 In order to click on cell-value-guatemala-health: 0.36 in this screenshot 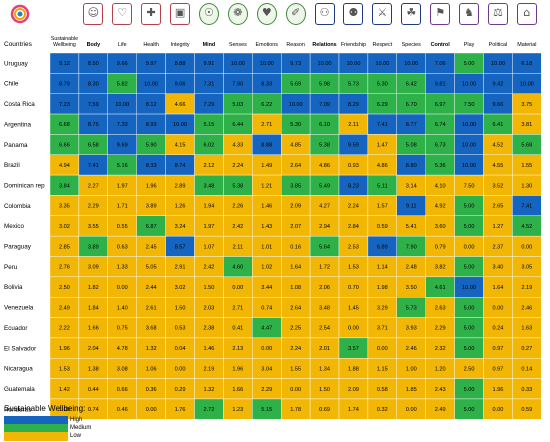, I will do `click(151, 390)`.